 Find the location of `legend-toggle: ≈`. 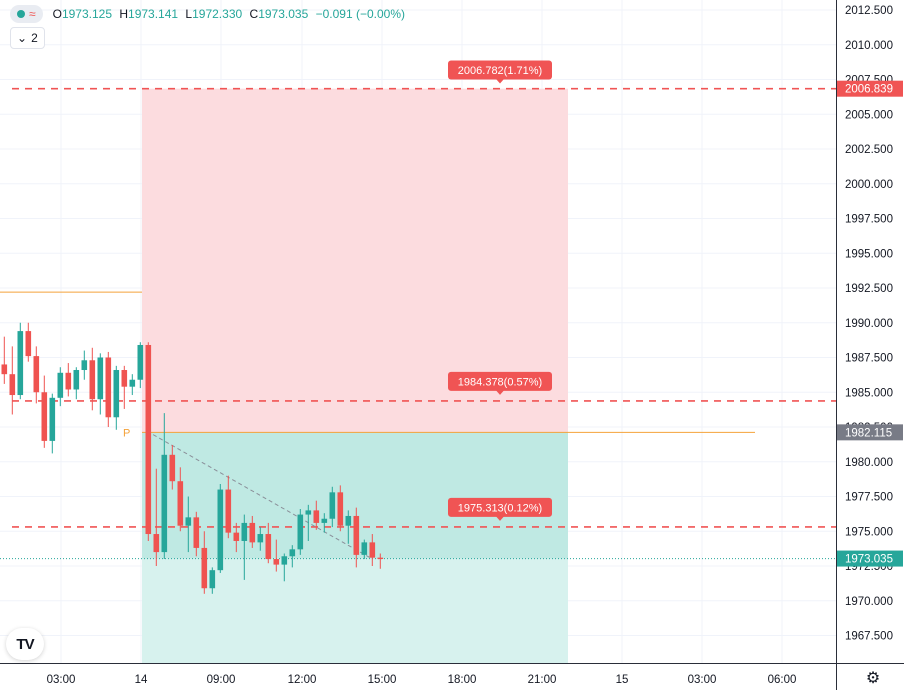

legend-toggle: ≈ is located at coordinates (26, 14).